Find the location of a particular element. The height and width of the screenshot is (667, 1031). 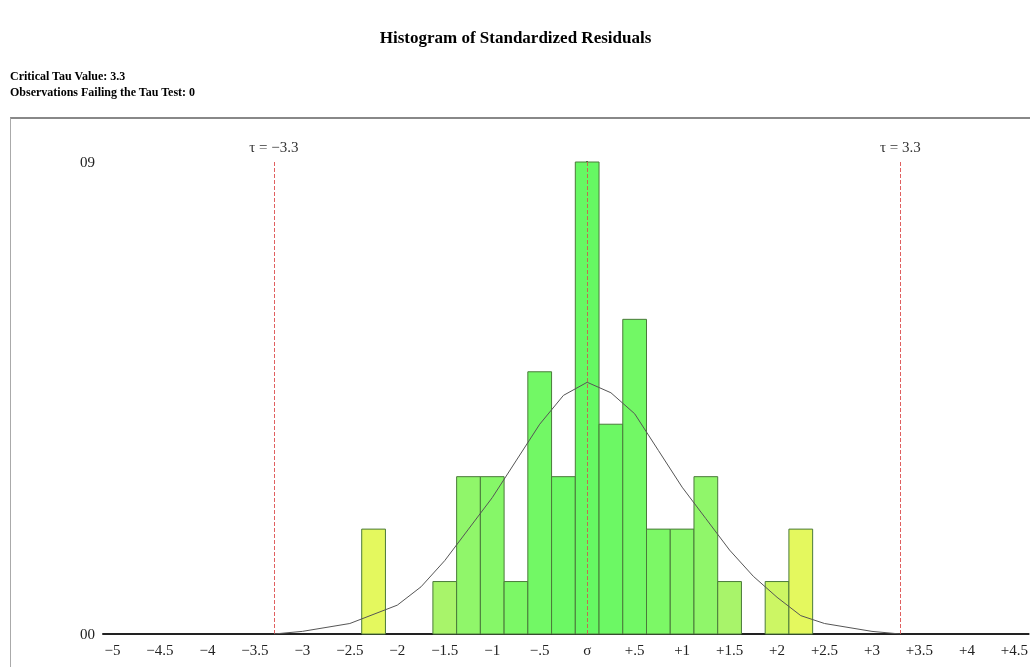

x-tick-label: +1.5 is located at coordinates (729, 649).